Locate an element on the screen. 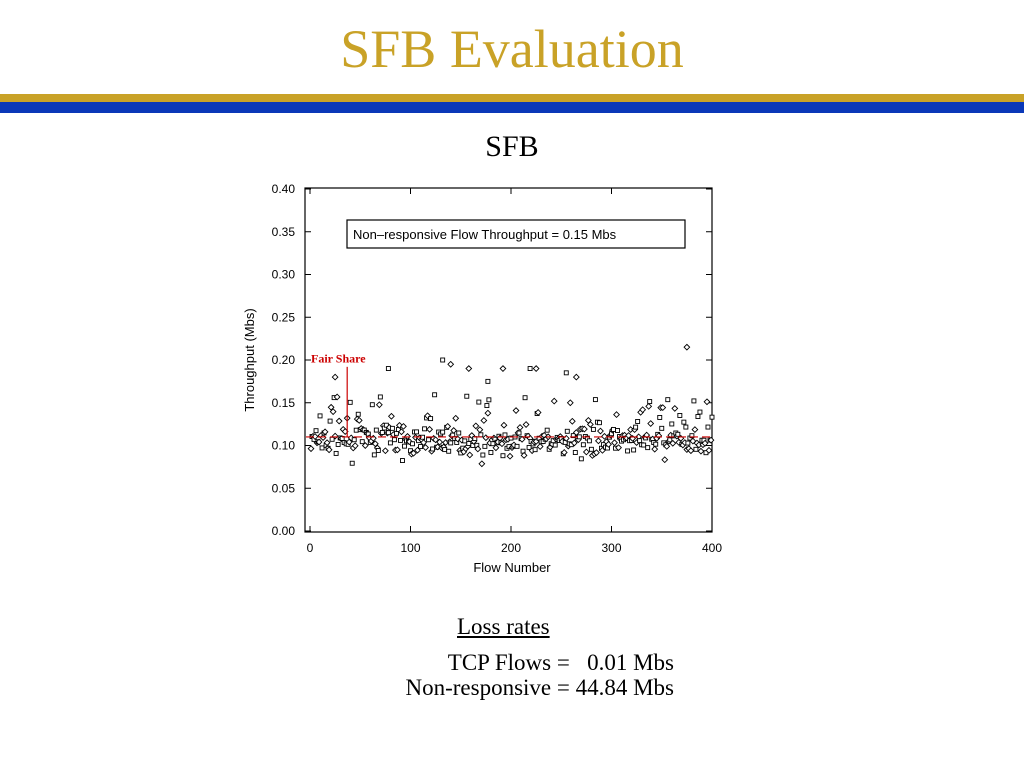  fair-share-label: Fair Share is located at coordinates (338, 359).